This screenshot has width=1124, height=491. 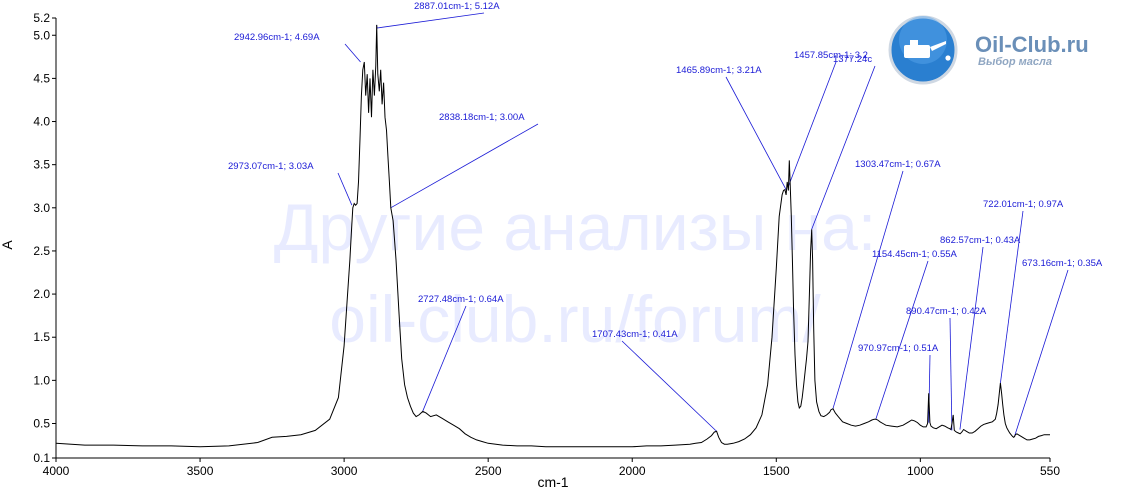 I want to click on x-tick-label: 2000, so click(x=632, y=471).